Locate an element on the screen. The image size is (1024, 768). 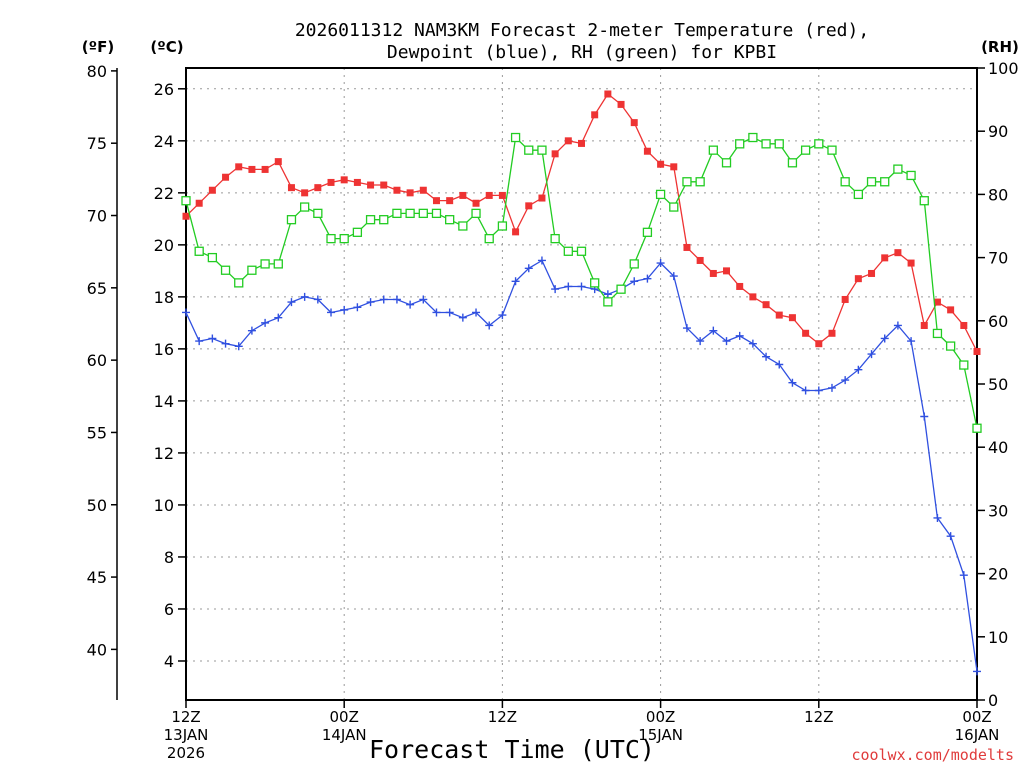
celsius-tick-label: 6 is located at coordinates (169, 609).